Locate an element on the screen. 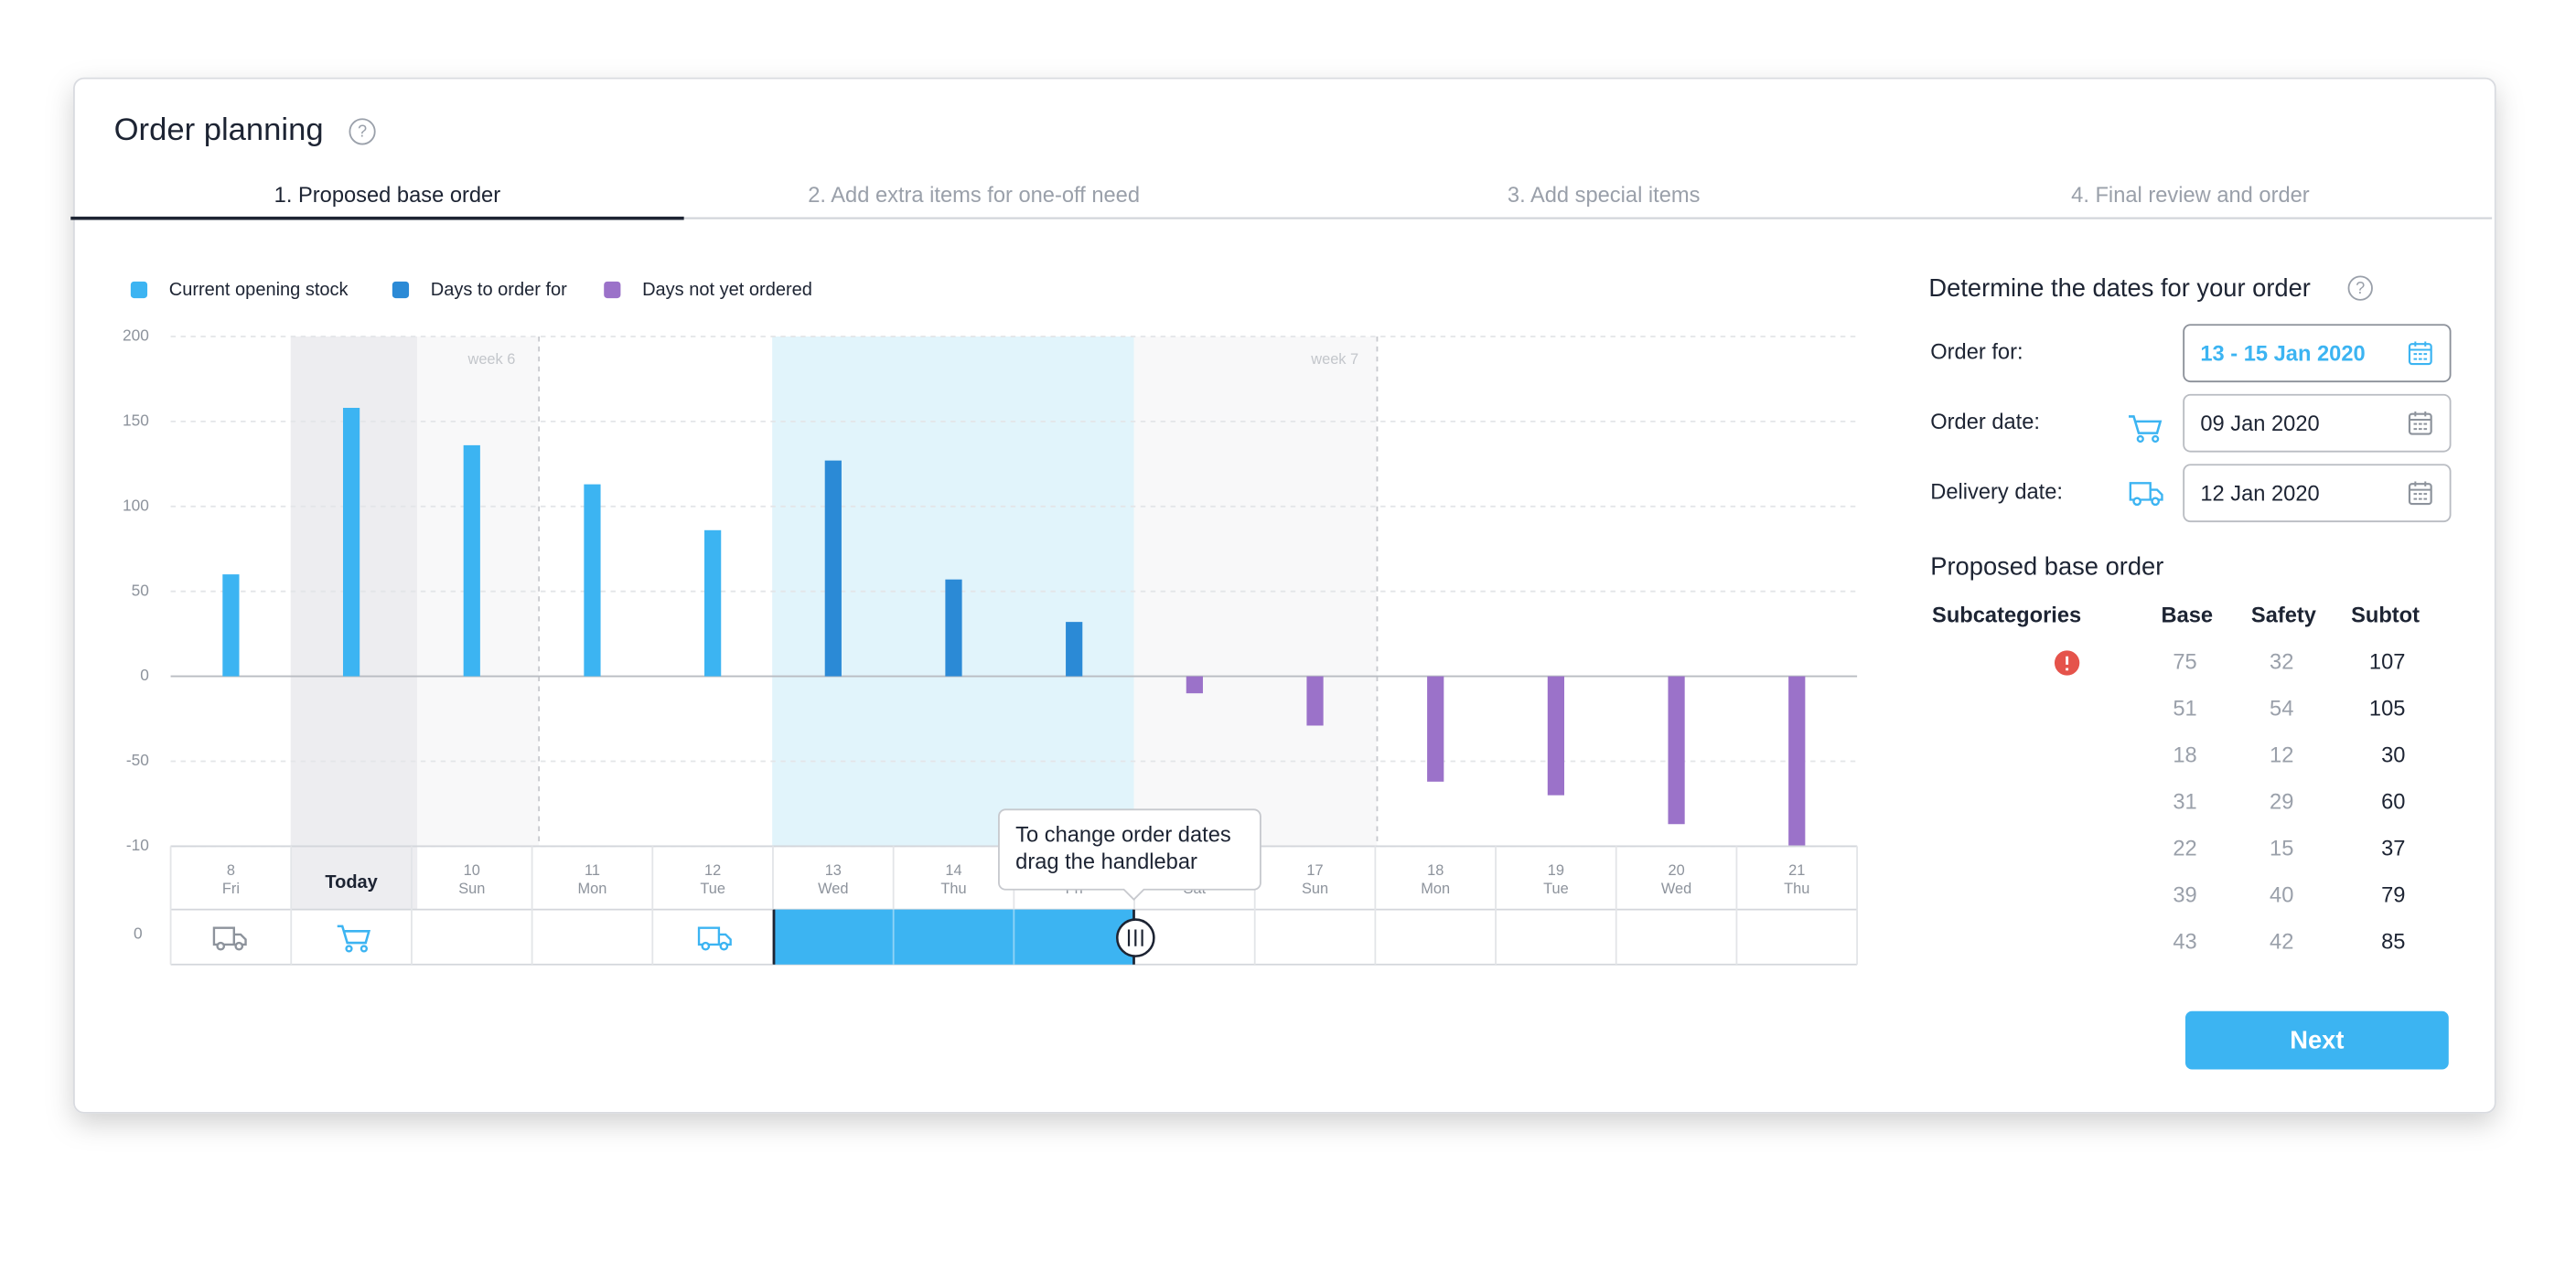  field-label: Order date: is located at coordinates (1985, 422).